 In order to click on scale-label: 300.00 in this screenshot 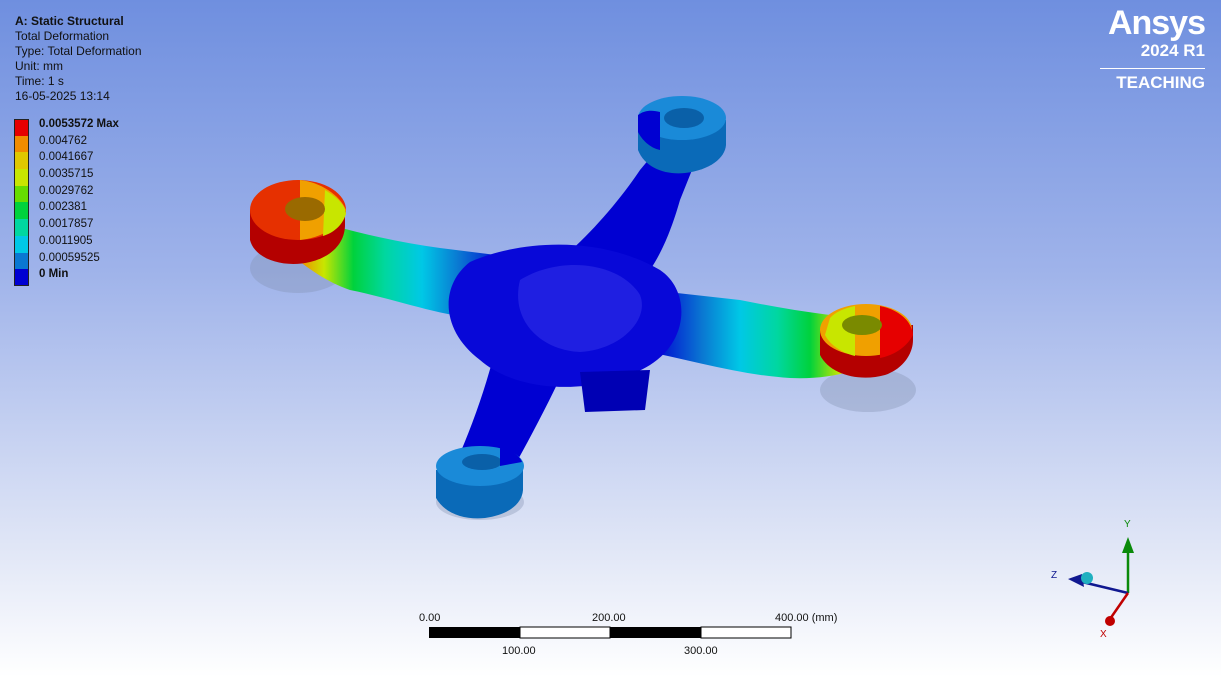, I will do `click(701, 651)`.